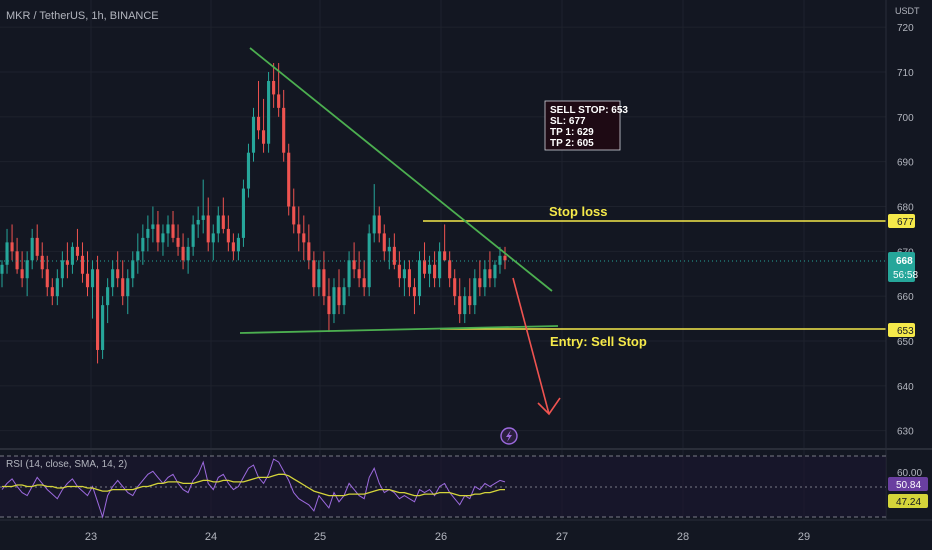  I want to click on support-trendline, so click(399, 329).